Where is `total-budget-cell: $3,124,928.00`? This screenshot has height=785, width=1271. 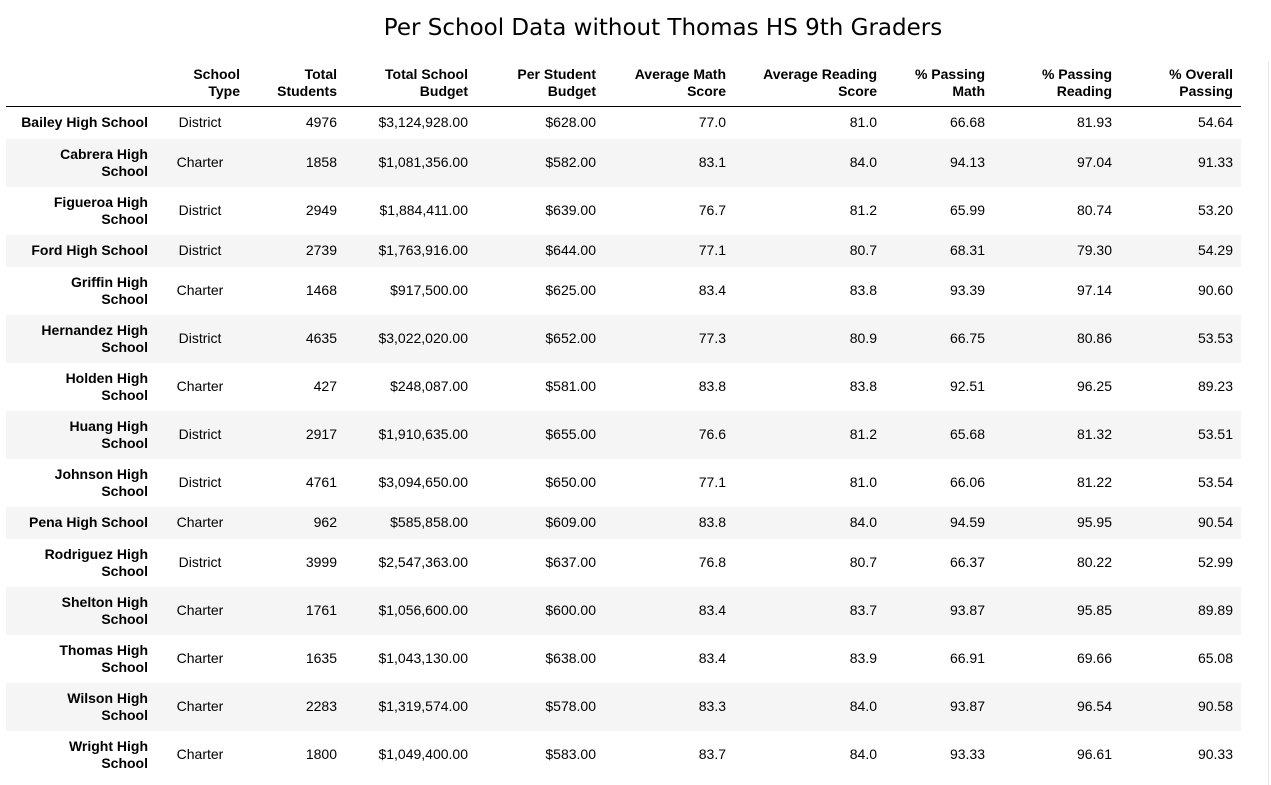
total-budget-cell: $3,124,928.00 is located at coordinates (423, 122).